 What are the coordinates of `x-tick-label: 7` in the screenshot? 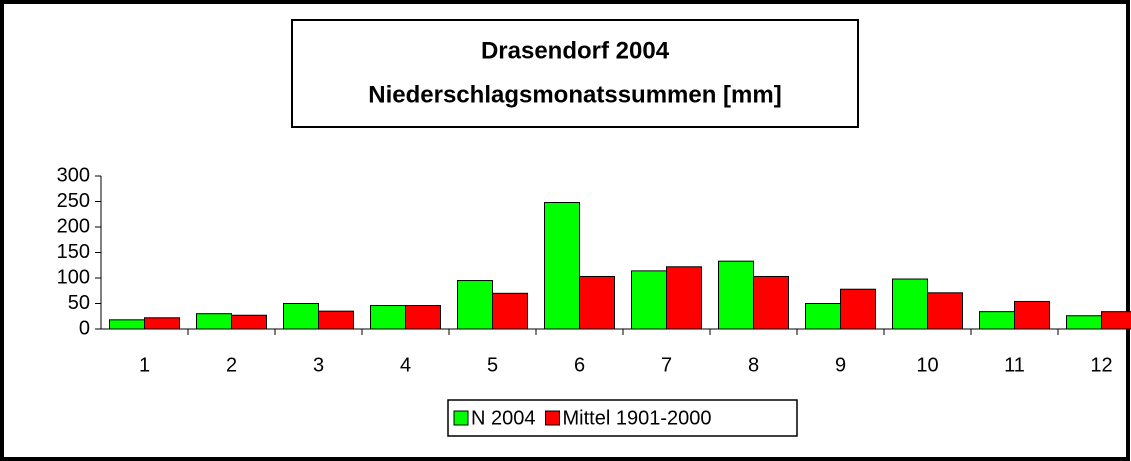 It's located at (666, 365).